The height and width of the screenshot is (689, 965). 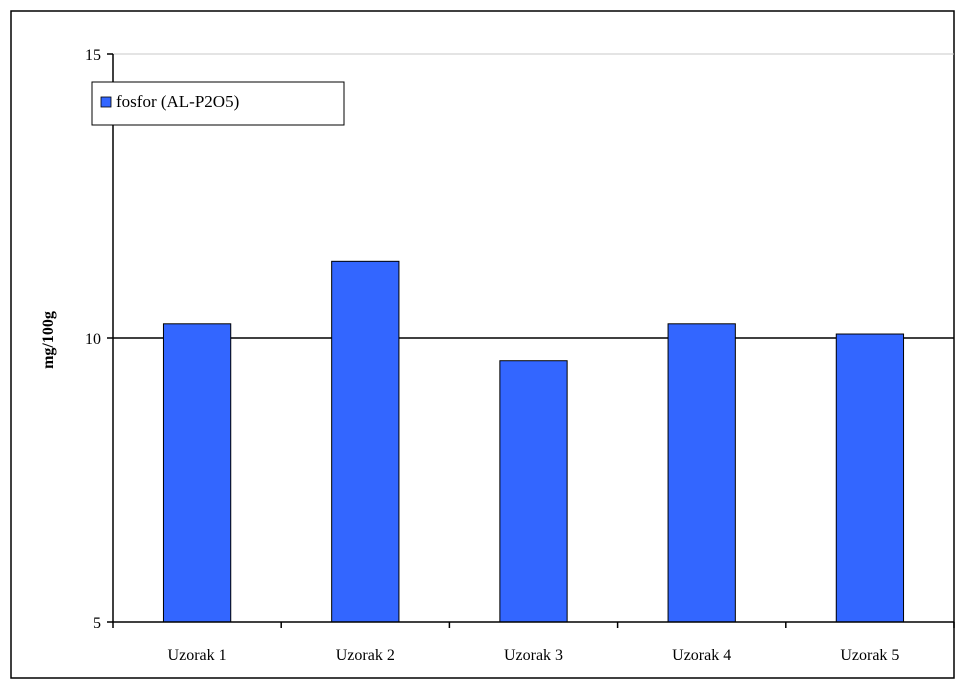 What do you see at coordinates (93, 55) in the screenshot?
I see `y-tick-label-15: 15` at bounding box center [93, 55].